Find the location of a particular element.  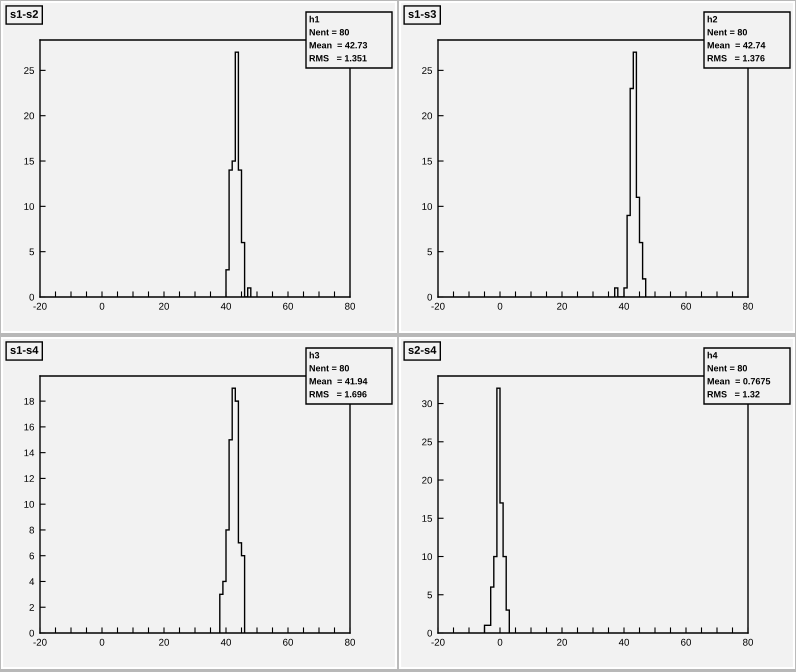

chart-title: s2-s4 is located at coordinates (422, 350).